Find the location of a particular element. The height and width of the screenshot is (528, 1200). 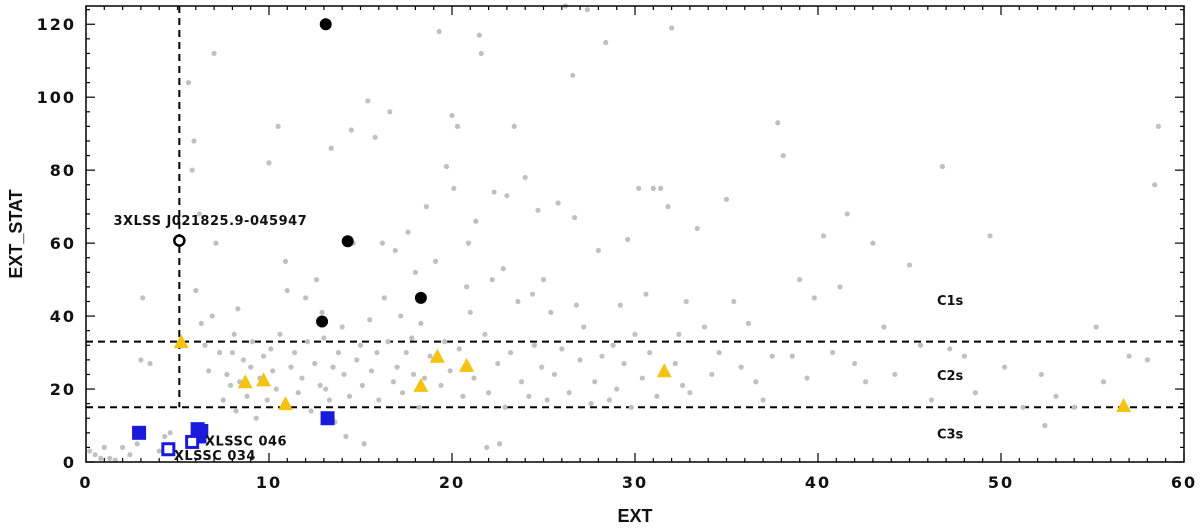

data-point-c3-open is located at coordinates (168, 449).